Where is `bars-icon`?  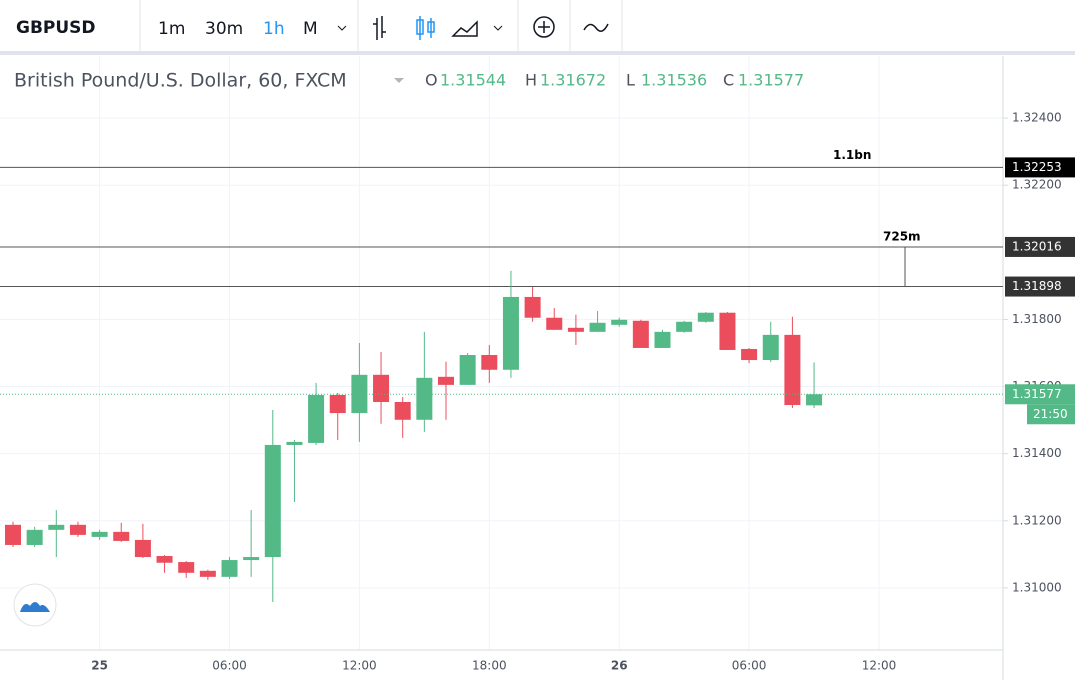 bars-icon is located at coordinates (379, 28).